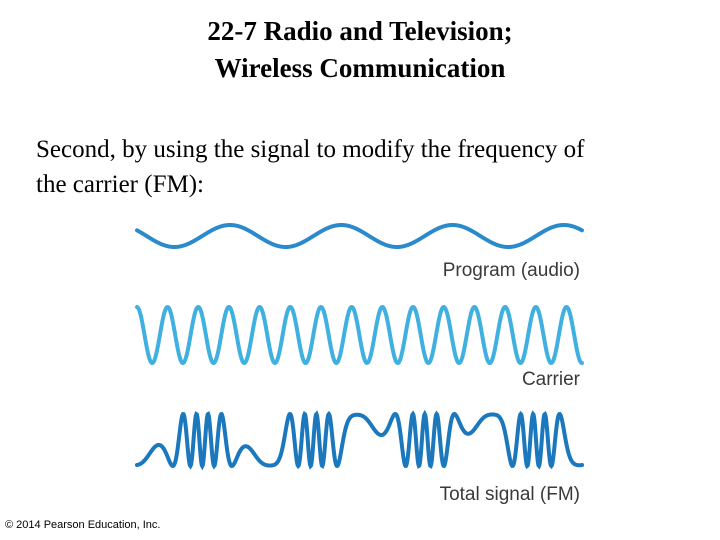  What do you see at coordinates (82, 525) in the screenshot?
I see `copyright: © 2014 Pearson Education, Inc.` at bounding box center [82, 525].